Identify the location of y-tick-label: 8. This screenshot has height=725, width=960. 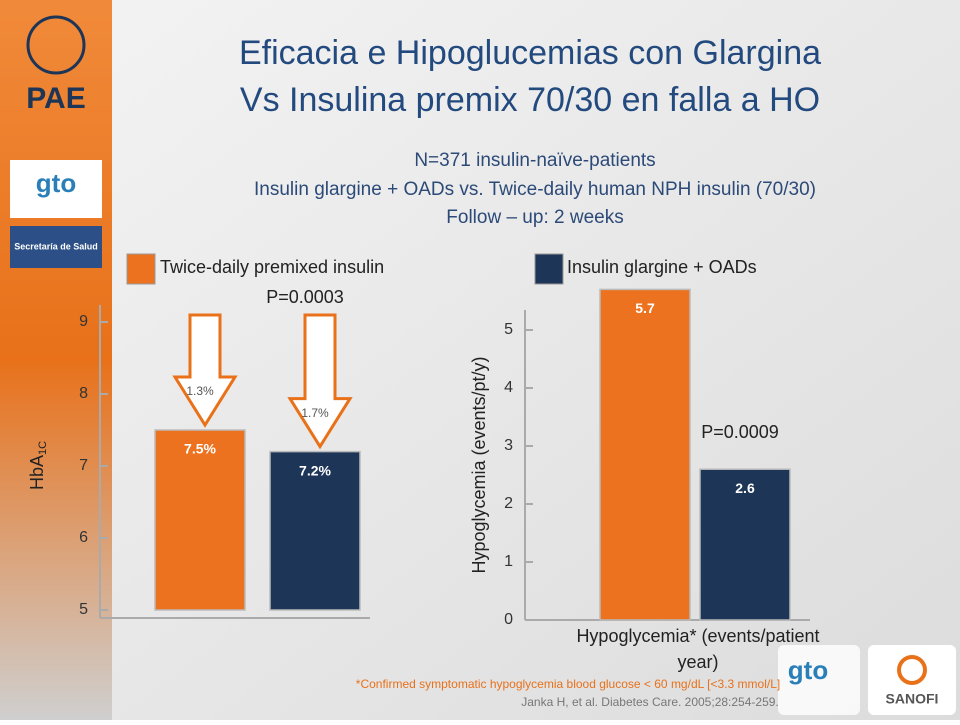
(83, 393).